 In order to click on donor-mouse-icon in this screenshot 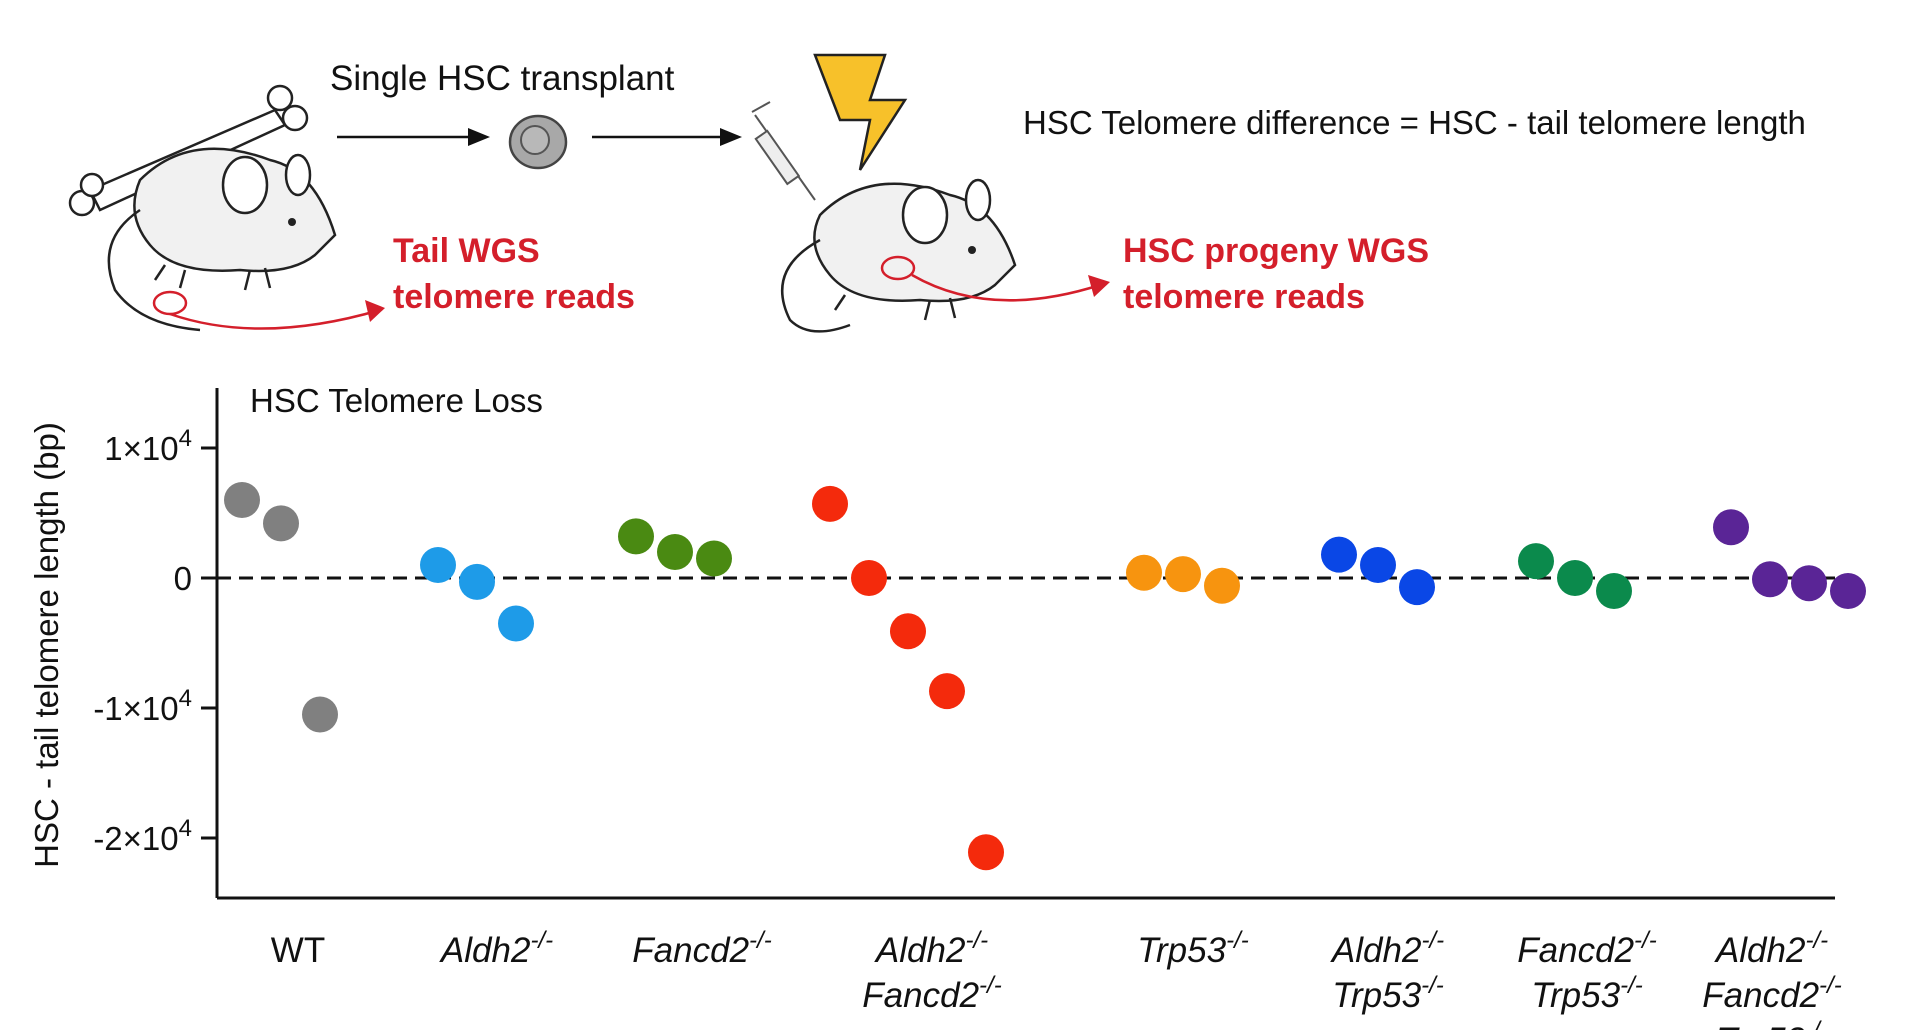, I will do `click(222, 239)`.